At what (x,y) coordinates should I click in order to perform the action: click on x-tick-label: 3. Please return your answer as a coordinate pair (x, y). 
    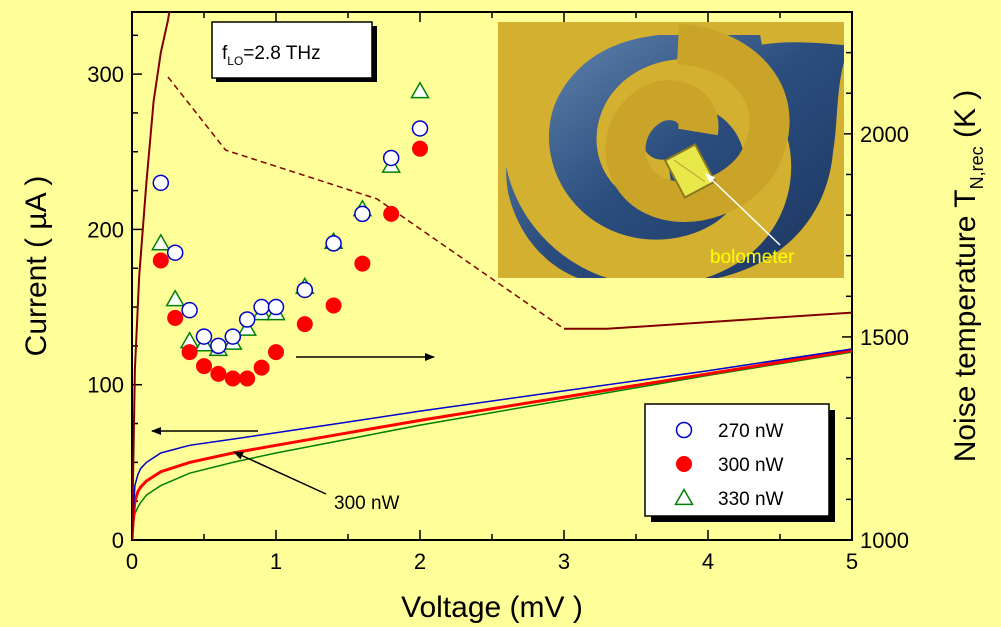
    Looking at the image, I should click on (564, 561).